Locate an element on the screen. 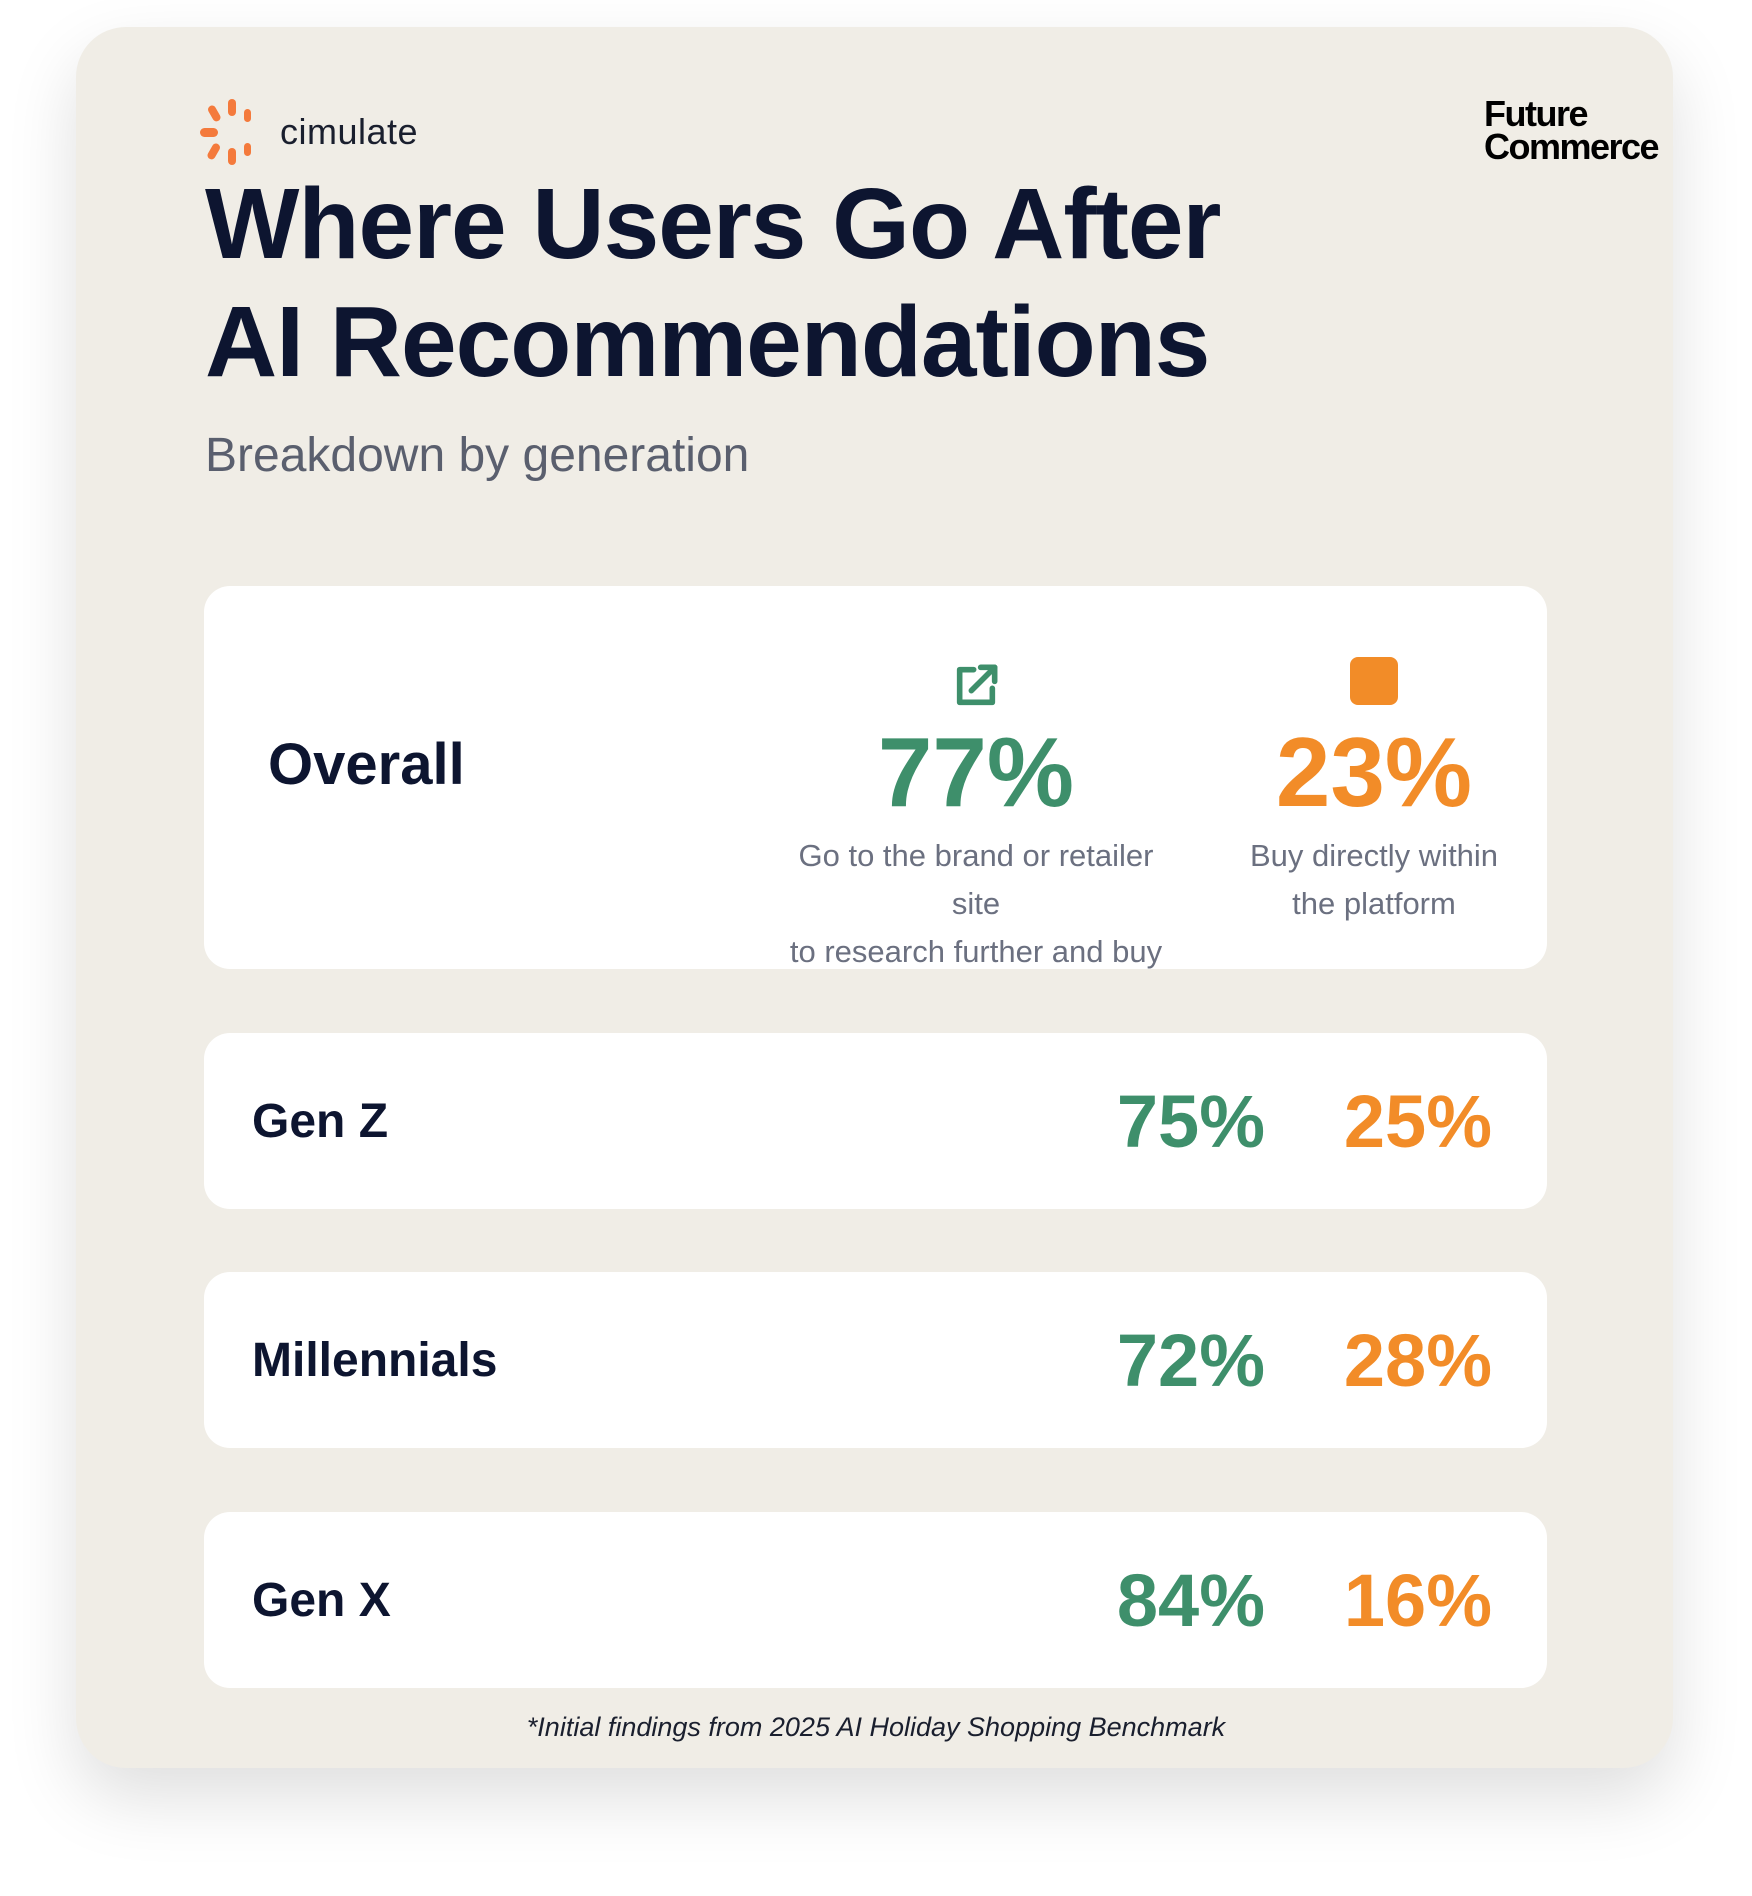 The height and width of the screenshot is (1896, 1752). site-value: 84% is located at coordinates (1190, 1600).